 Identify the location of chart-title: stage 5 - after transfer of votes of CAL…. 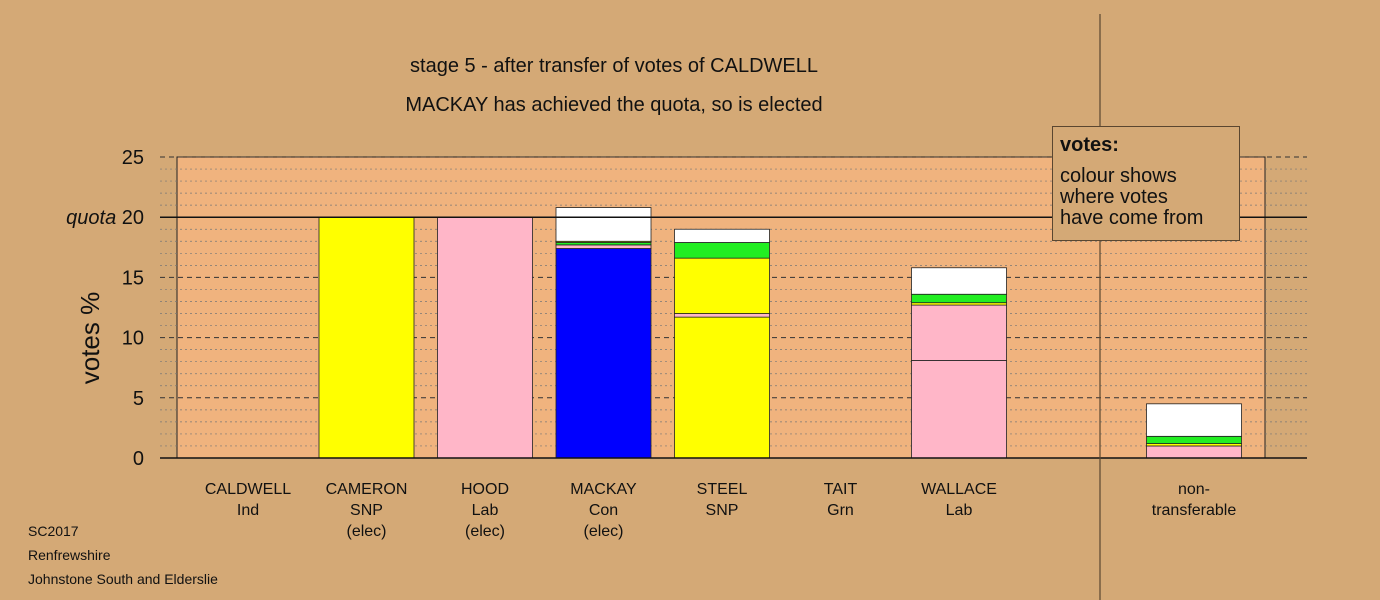
(614, 66).